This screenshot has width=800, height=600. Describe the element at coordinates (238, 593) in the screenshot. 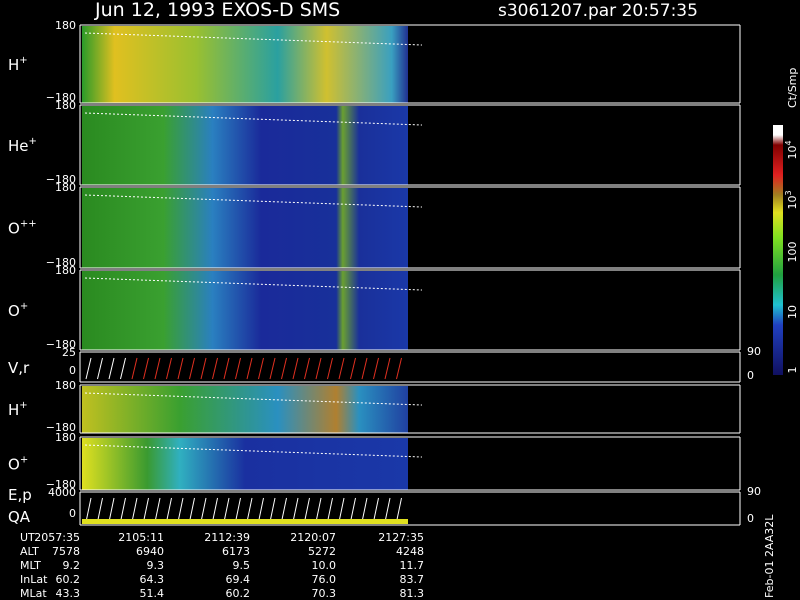

I see `row-value: 60.2` at that location.